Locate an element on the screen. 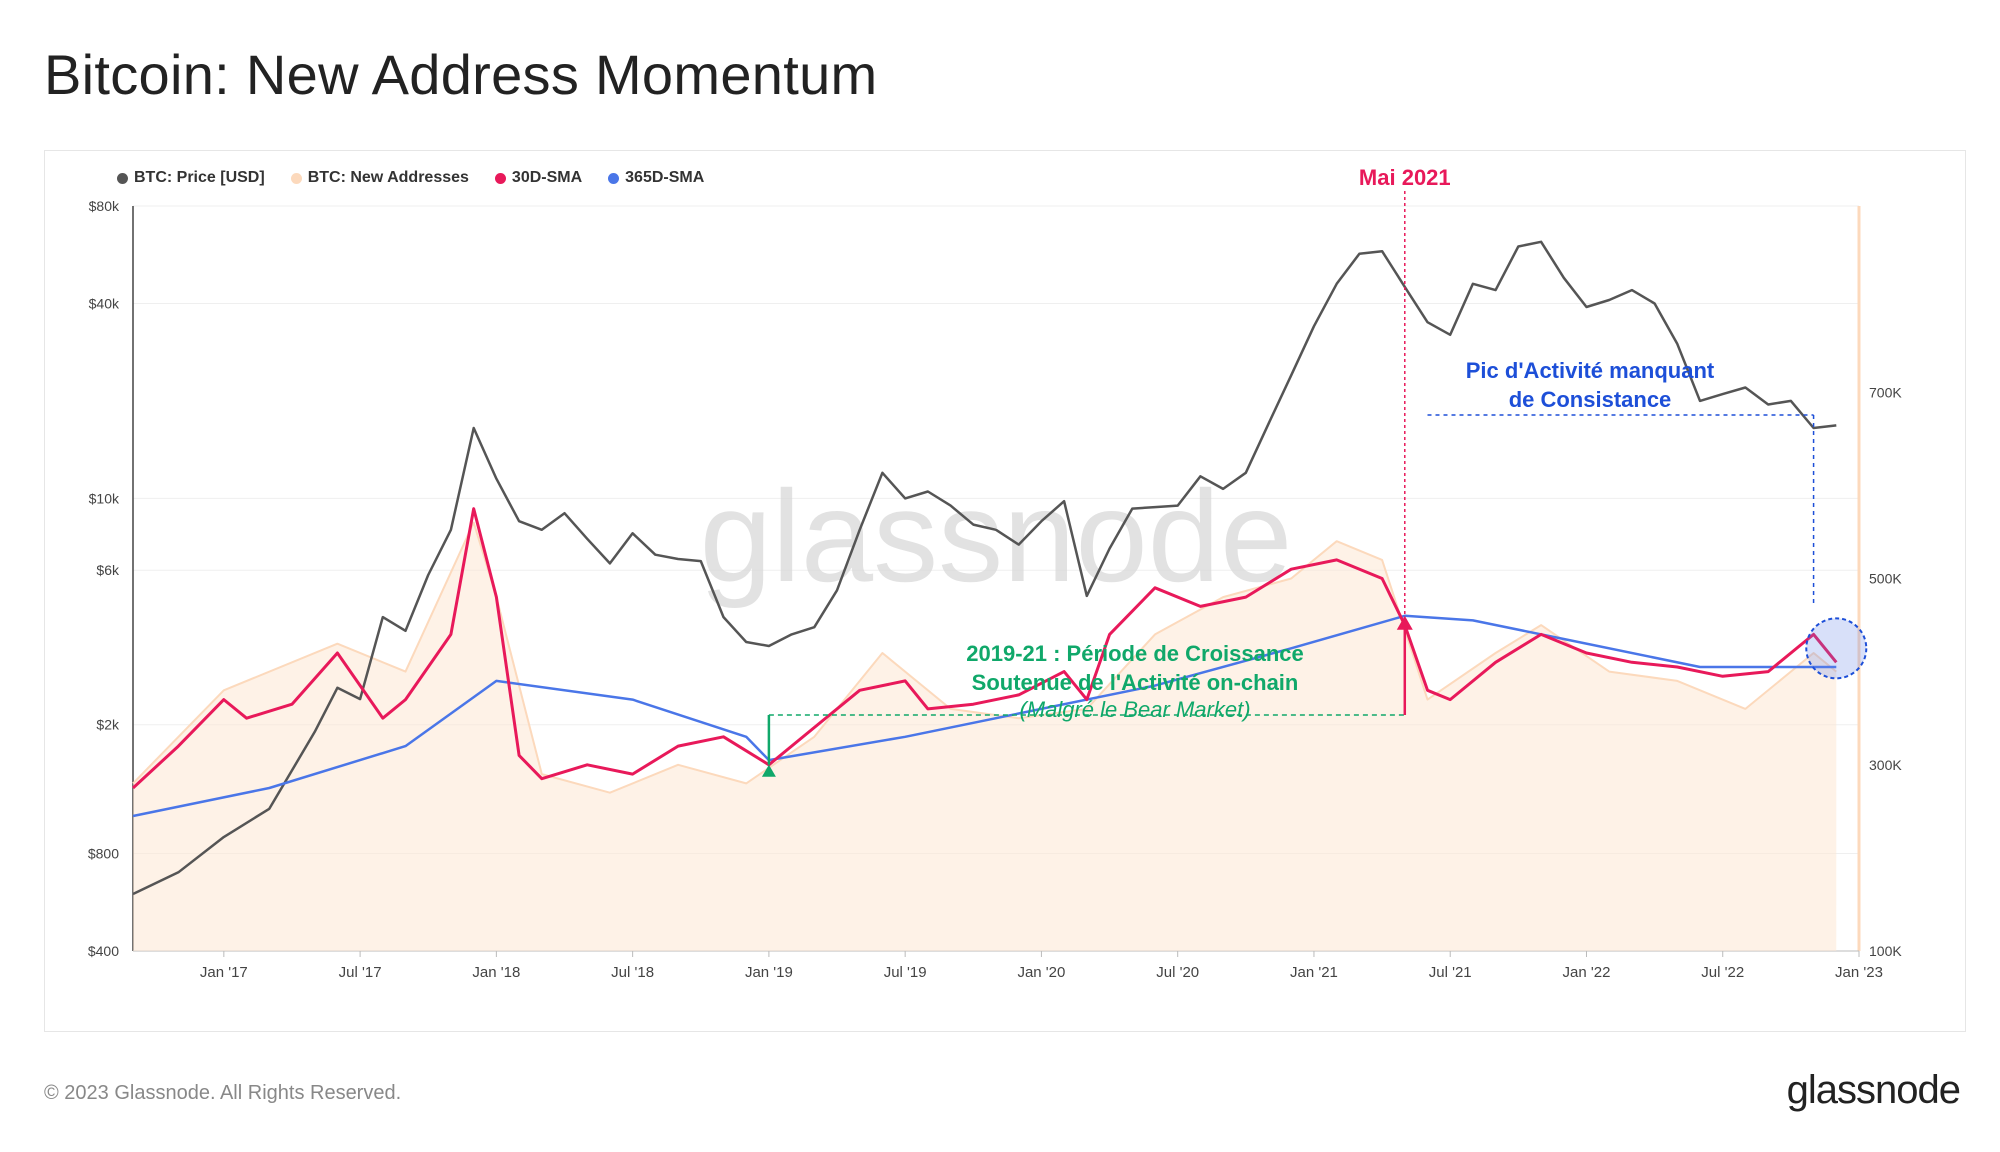 This screenshot has width=2000, height=1152. x-tick-label: Jan '19 is located at coordinates (769, 972).